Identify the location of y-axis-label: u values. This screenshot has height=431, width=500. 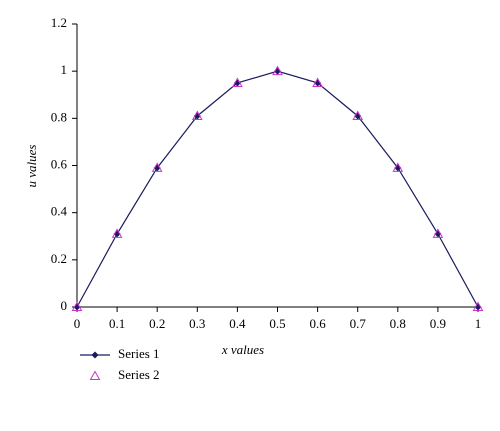
(31, 166).